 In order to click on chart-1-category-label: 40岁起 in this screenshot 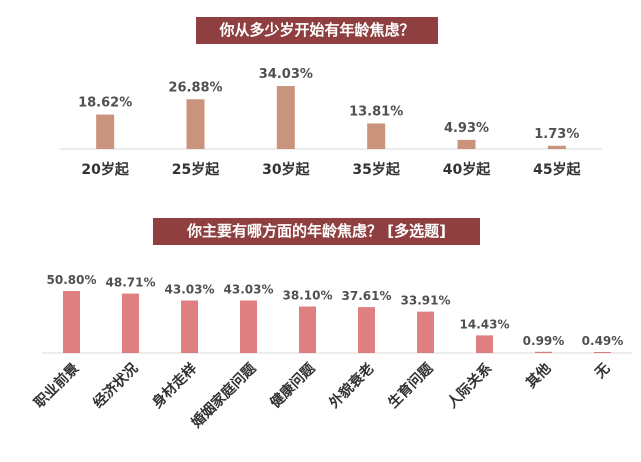, I will do `click(467, 169)`.